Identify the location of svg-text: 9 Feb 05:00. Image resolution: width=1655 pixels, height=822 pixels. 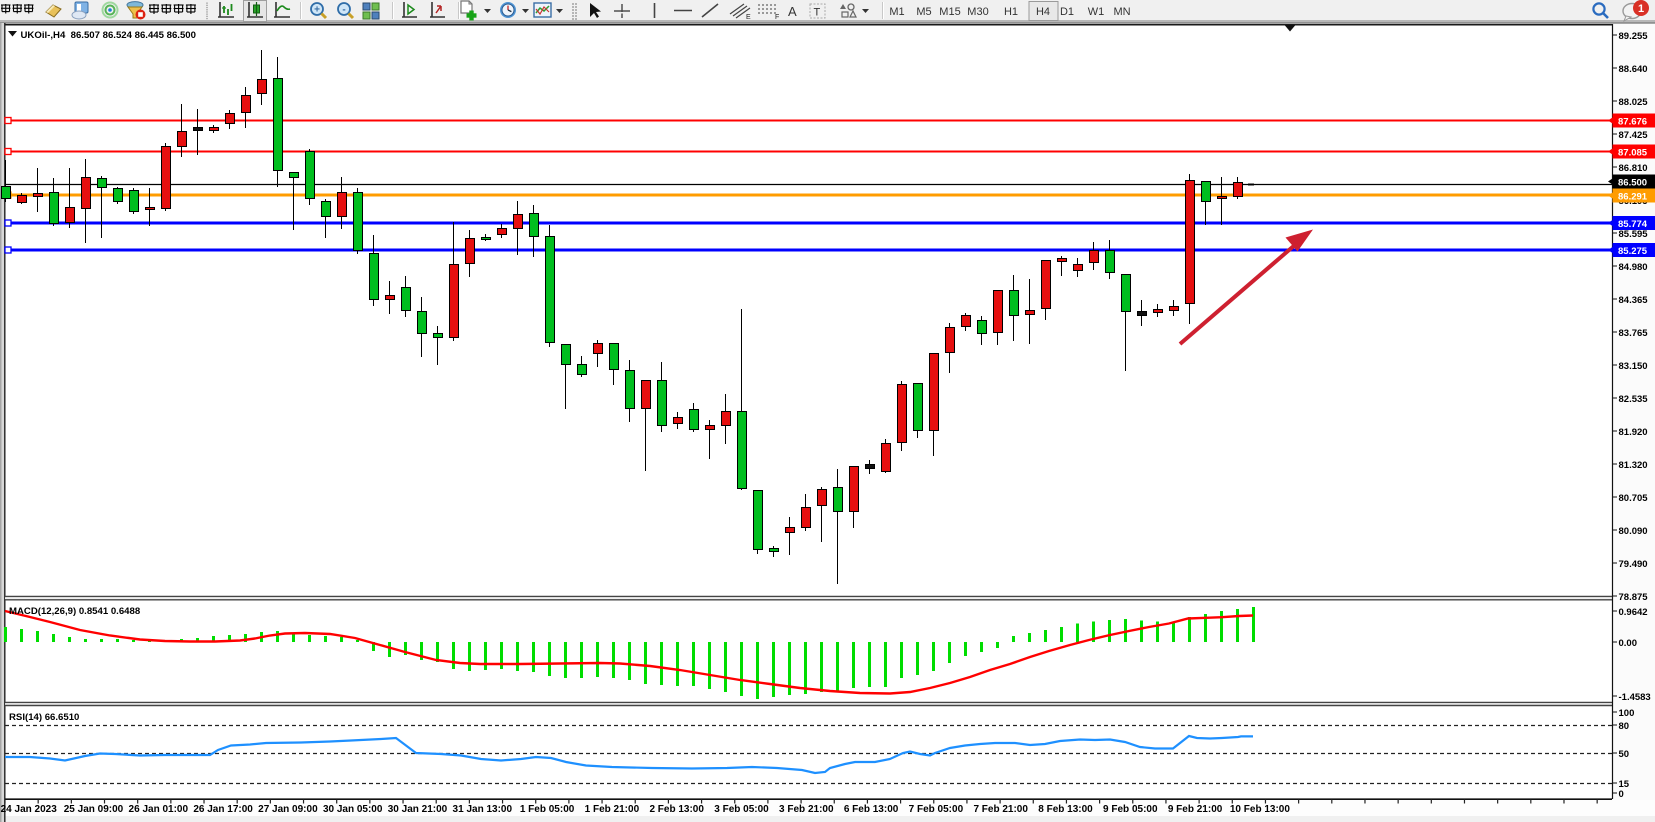
(1130, 809).